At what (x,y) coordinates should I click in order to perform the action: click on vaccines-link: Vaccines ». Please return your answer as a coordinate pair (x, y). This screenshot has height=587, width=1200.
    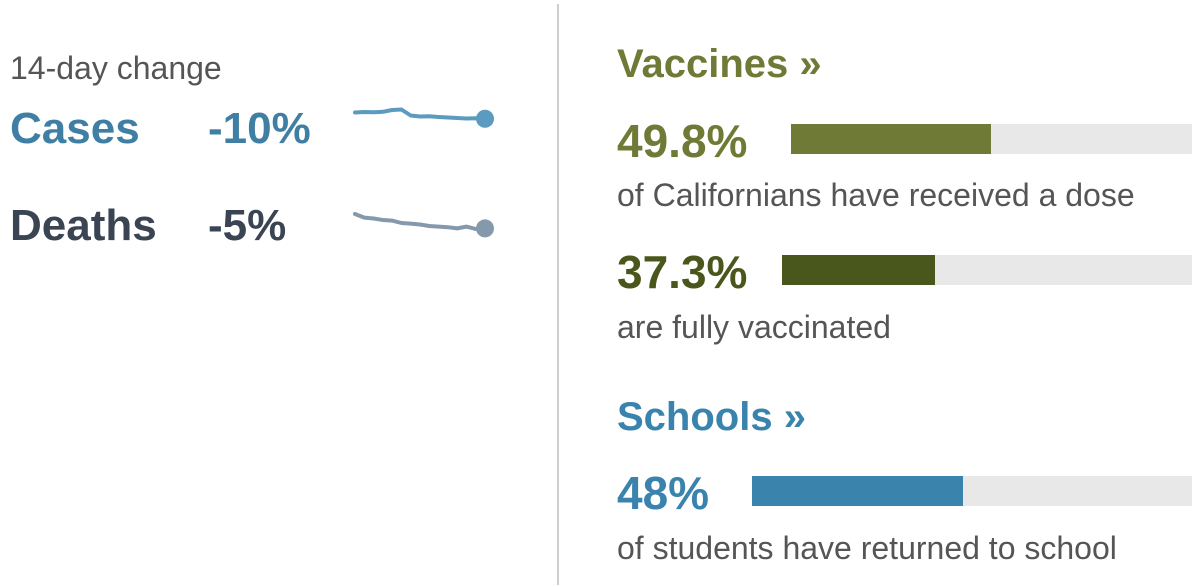
    Looking at the image, I should click on (719, 64).